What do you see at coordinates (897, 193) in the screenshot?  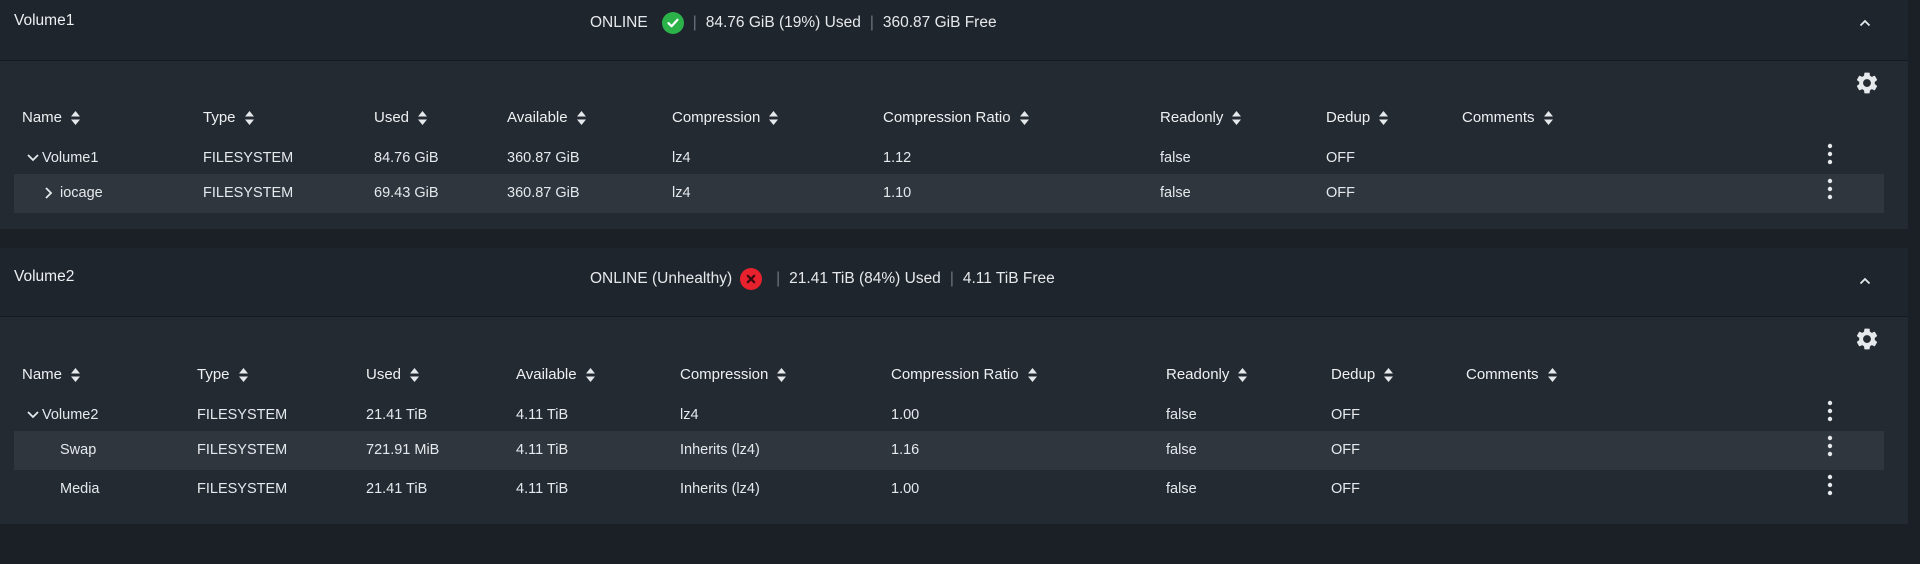 I see `cell-compression-ratio: 1.10` at bounding box center [897, 193].